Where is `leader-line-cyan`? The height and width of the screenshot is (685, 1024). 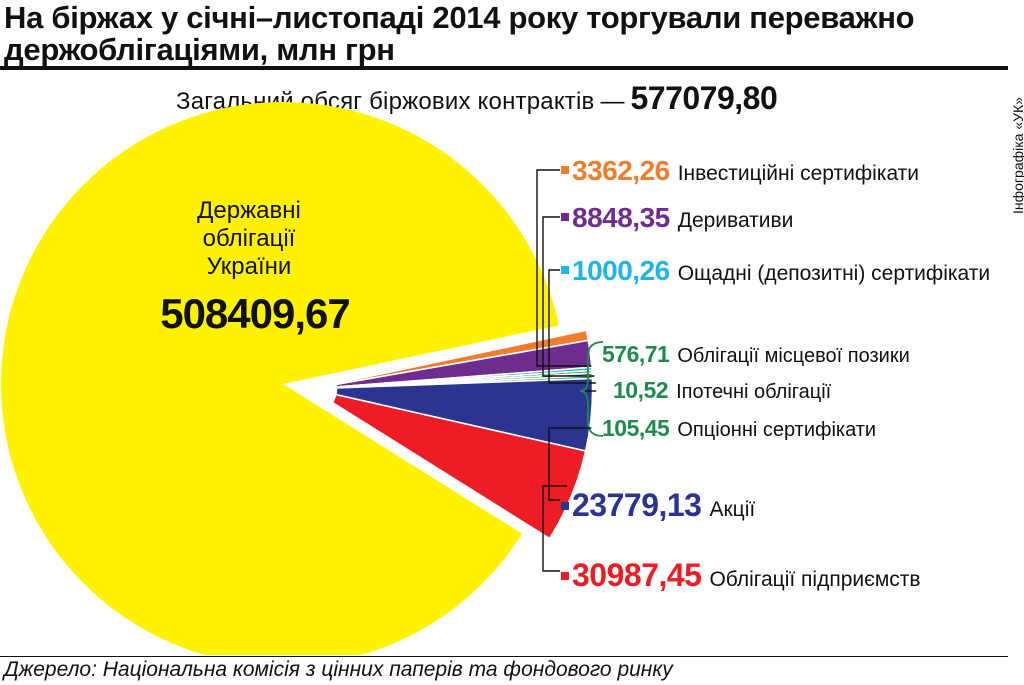
leader-line-cyan is located at coordinates (572, 326).